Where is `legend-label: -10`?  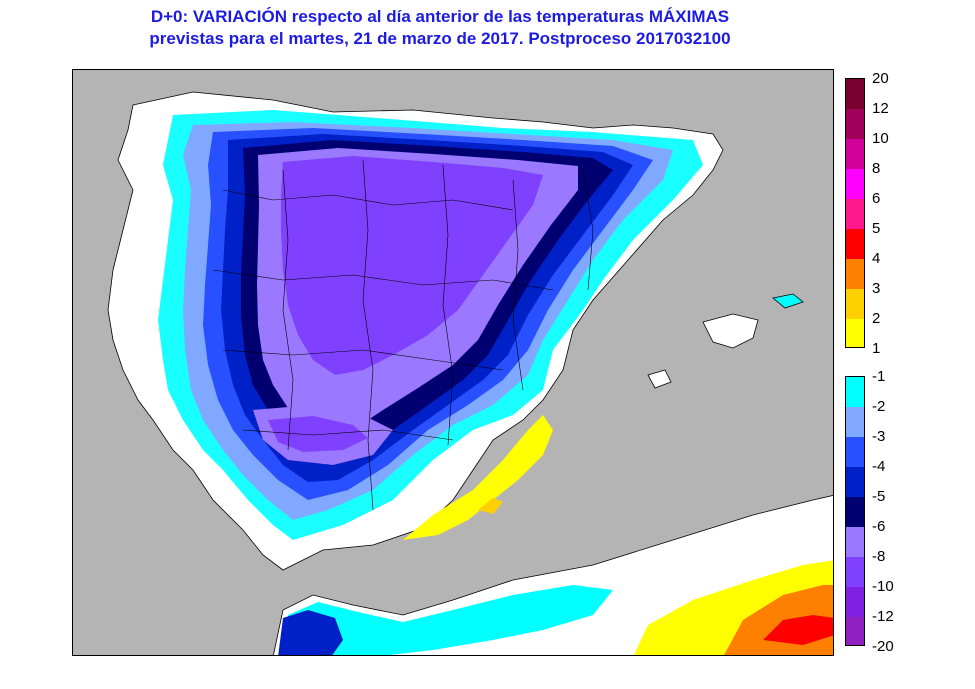 legend-label: -10 is located at coordinates (883, 586).